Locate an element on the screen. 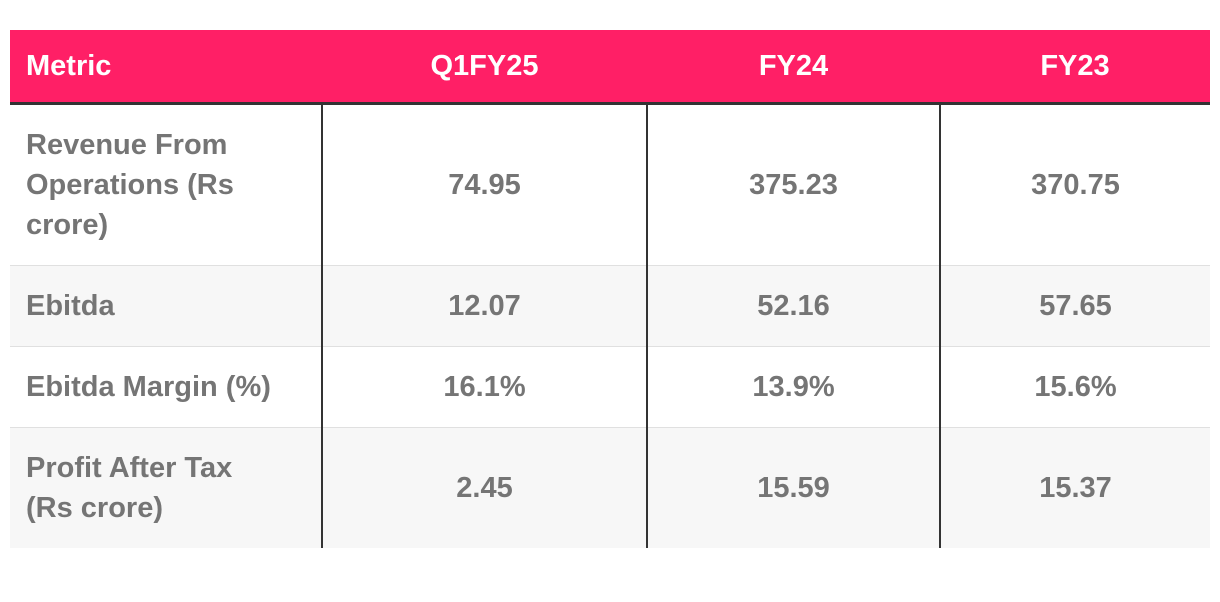 This screenshot has height=602, width=1220. value-cell: 2.45 is located at coordinates (484, 487).